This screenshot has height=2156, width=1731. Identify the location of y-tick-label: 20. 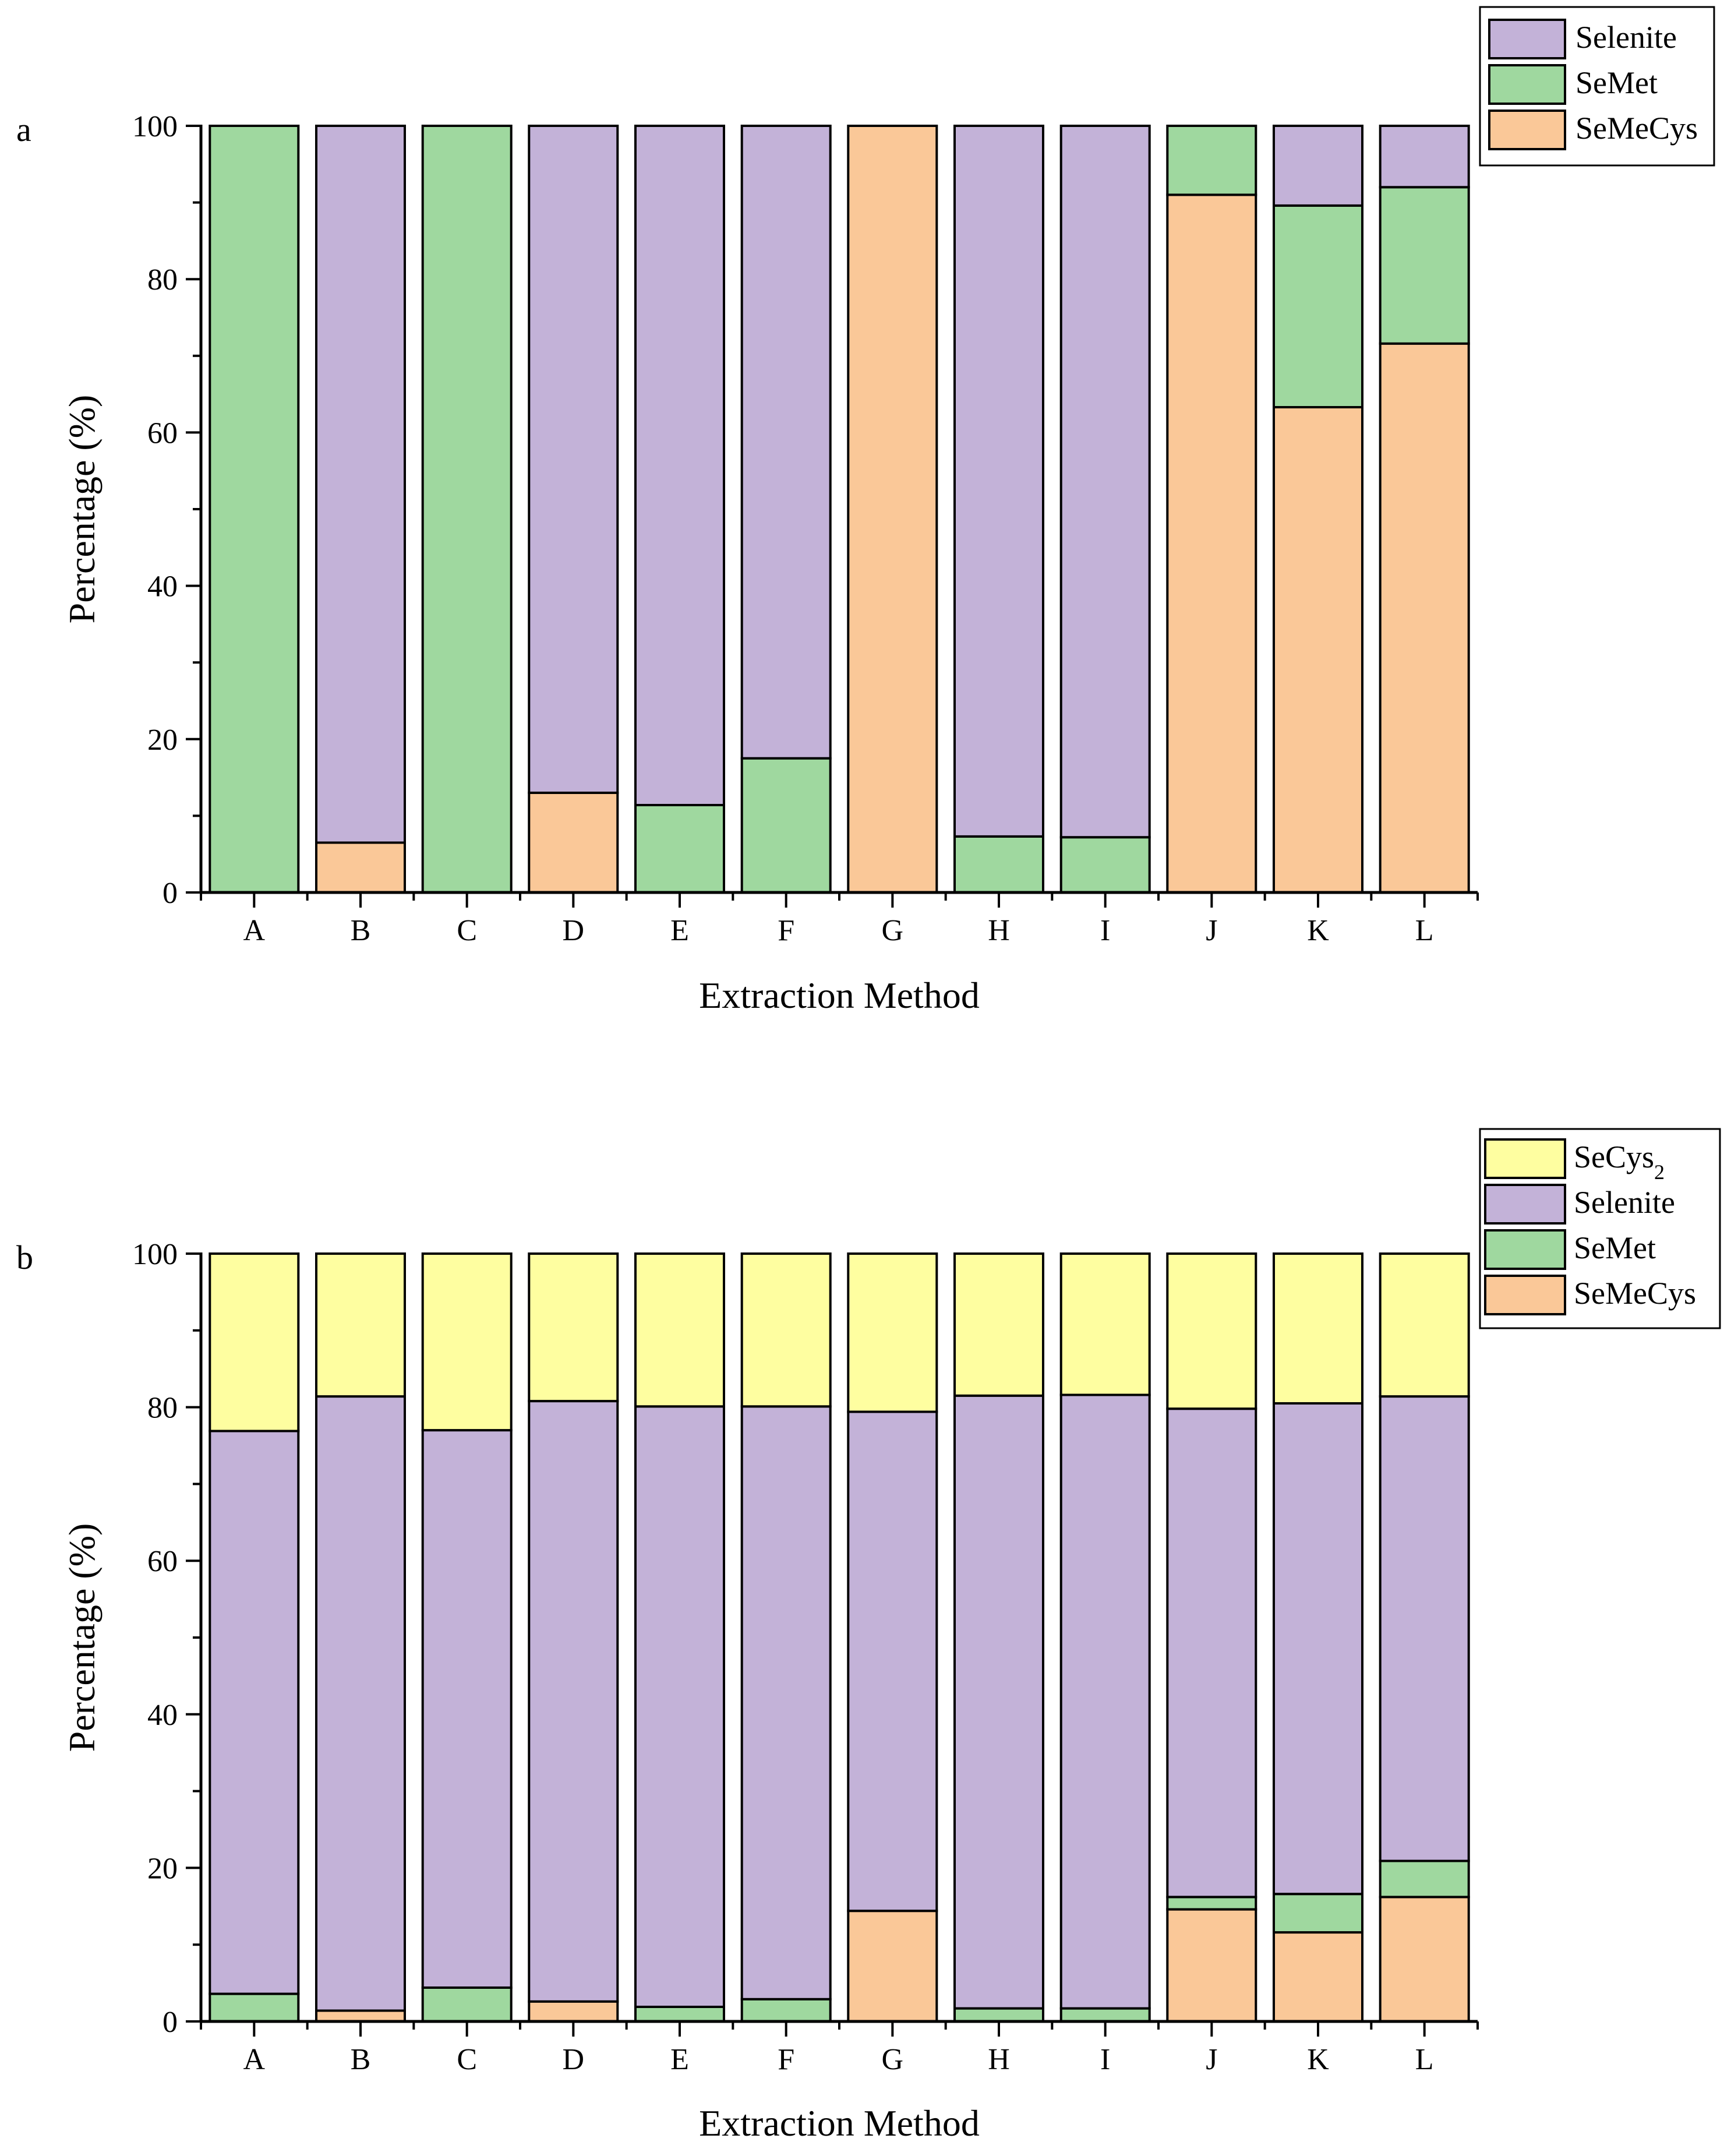
(162, 740).